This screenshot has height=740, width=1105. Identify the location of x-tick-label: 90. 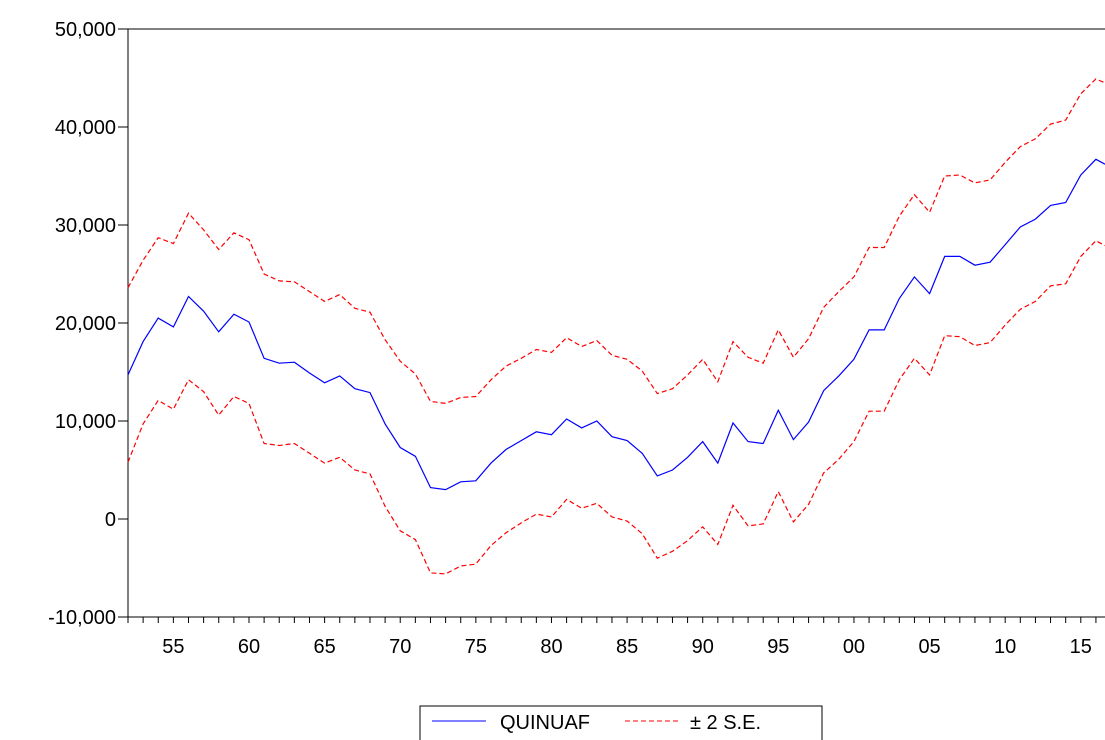
(703, 647).